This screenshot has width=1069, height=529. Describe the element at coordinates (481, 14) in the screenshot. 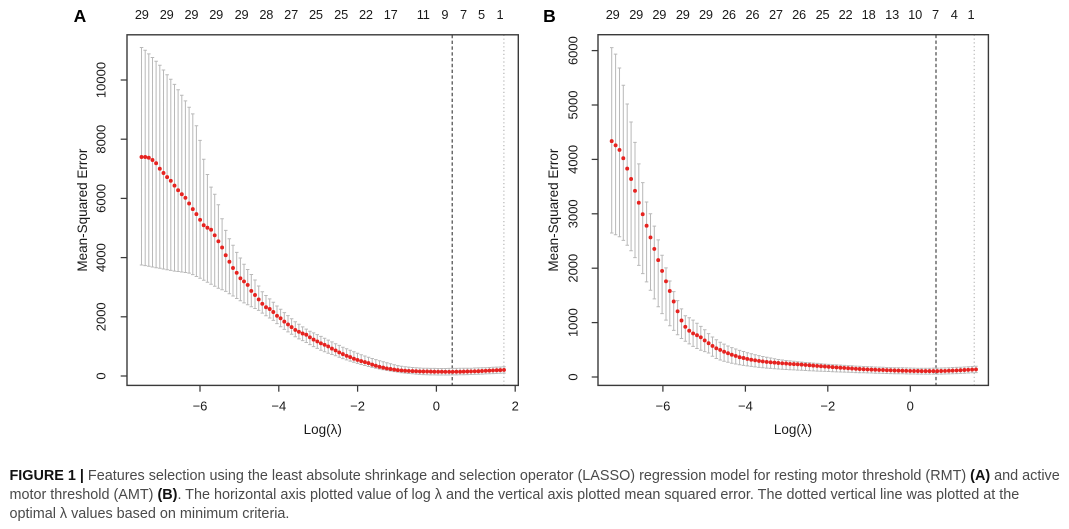

I see `svg-text: 5` at that location.